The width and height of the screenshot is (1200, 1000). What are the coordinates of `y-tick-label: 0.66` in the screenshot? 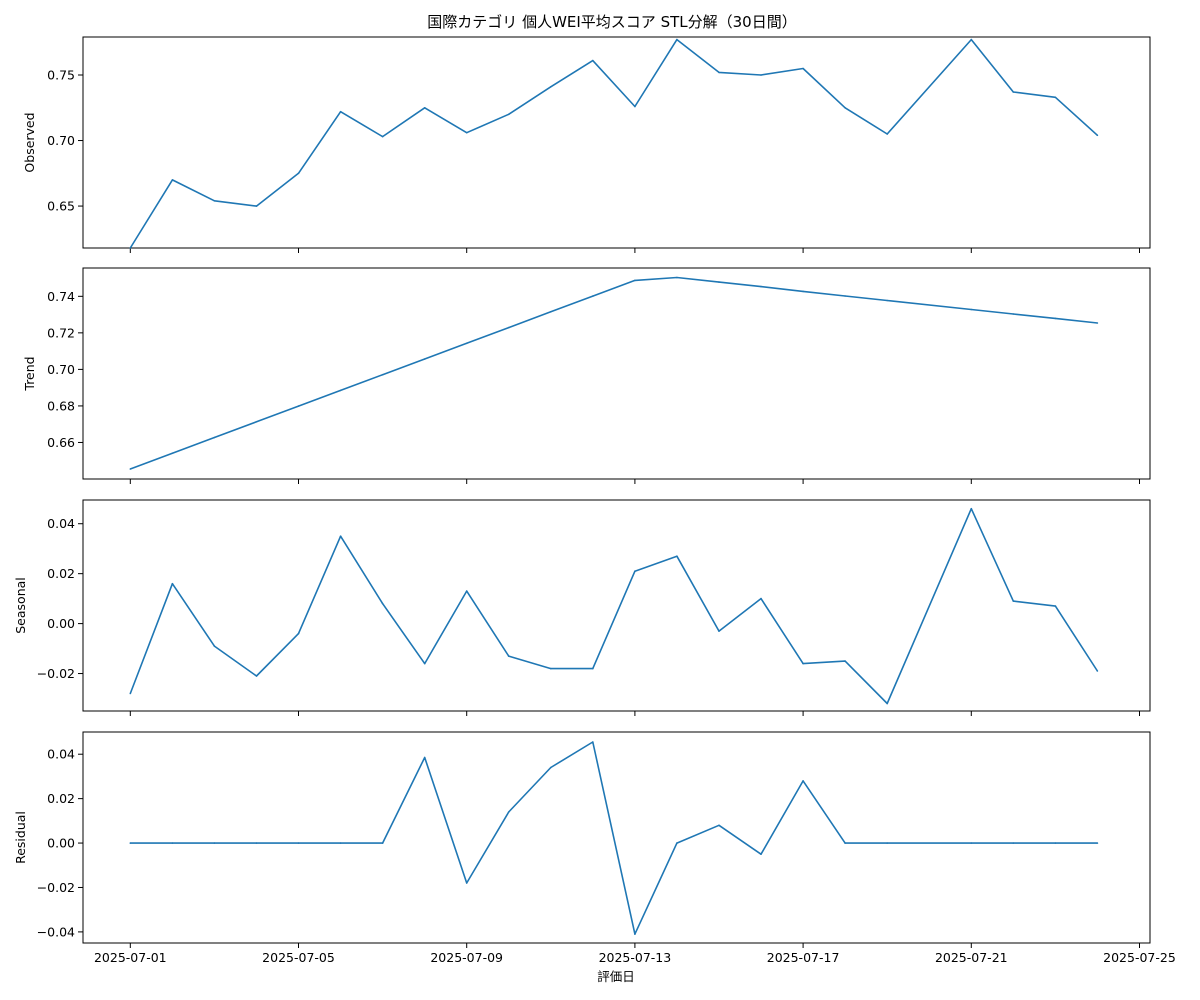 It's located at (61, 442).